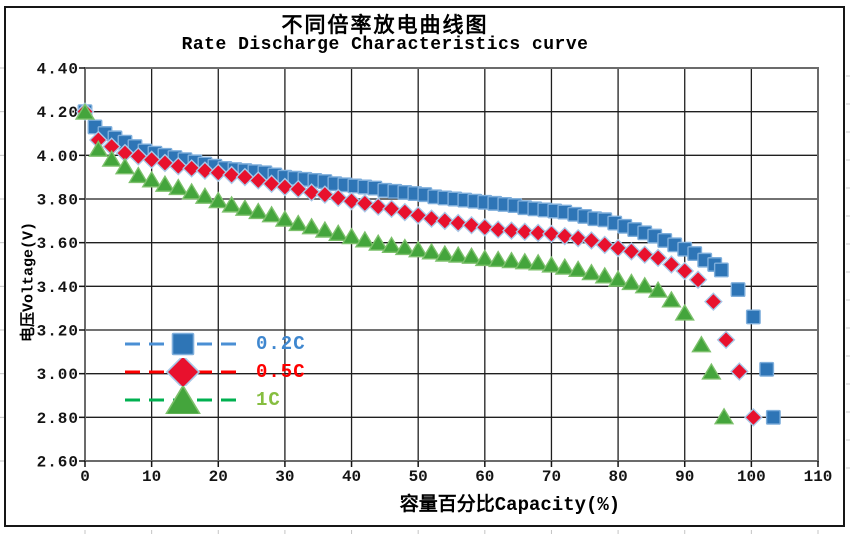 The image size is (850, 535). What do you see at coordinates (385, 45) in the screenshot?
I see `chart-title-en: Rate Discharge Characteristics curve` at bounding box center [385, 45].